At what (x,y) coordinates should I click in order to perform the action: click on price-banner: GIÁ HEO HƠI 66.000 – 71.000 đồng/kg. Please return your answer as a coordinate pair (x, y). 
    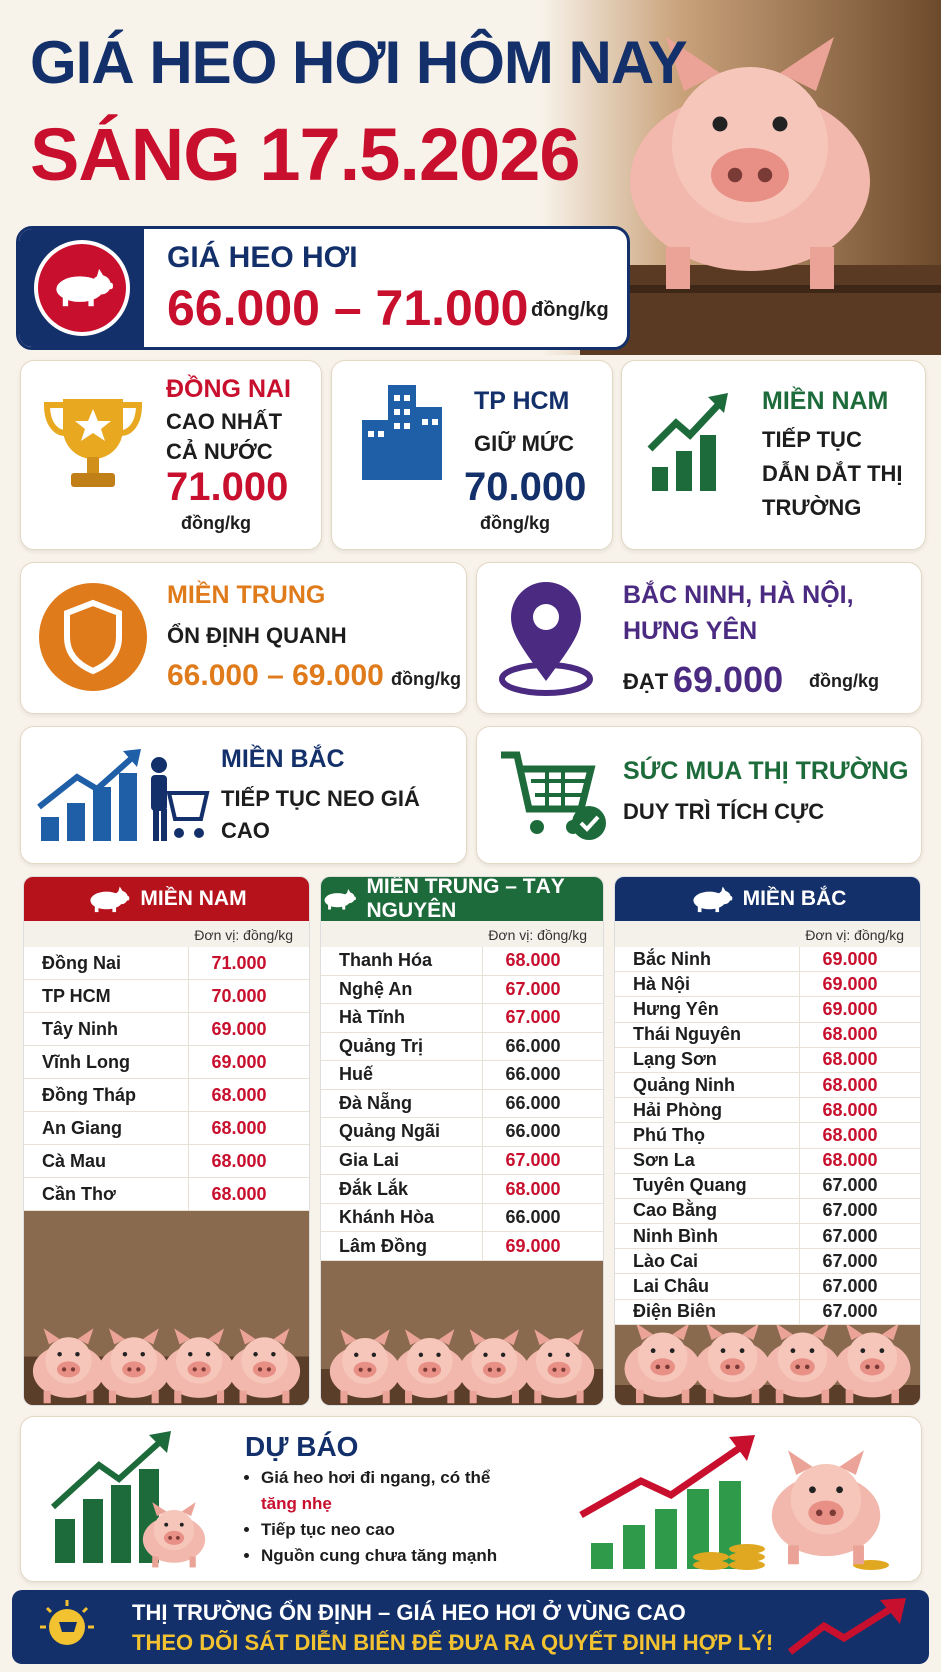
    Looking at the image, I should click on (323, 288).